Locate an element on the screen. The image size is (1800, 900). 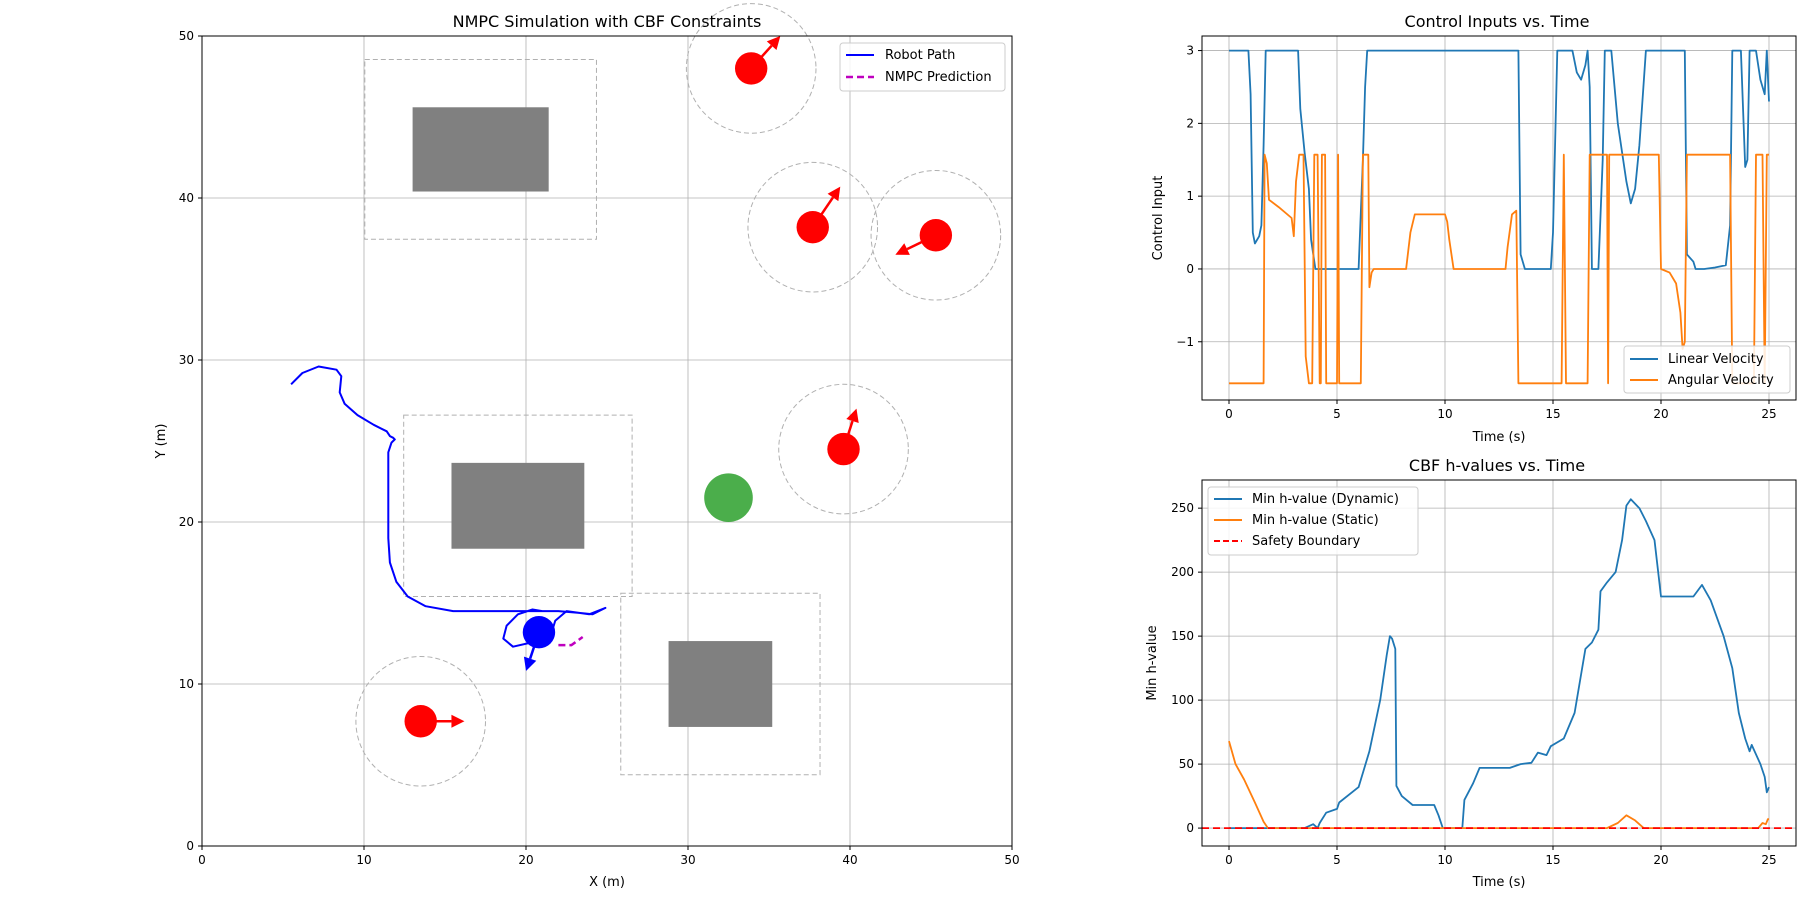
robot-heading-arrow is located at coordinates (532, 651).